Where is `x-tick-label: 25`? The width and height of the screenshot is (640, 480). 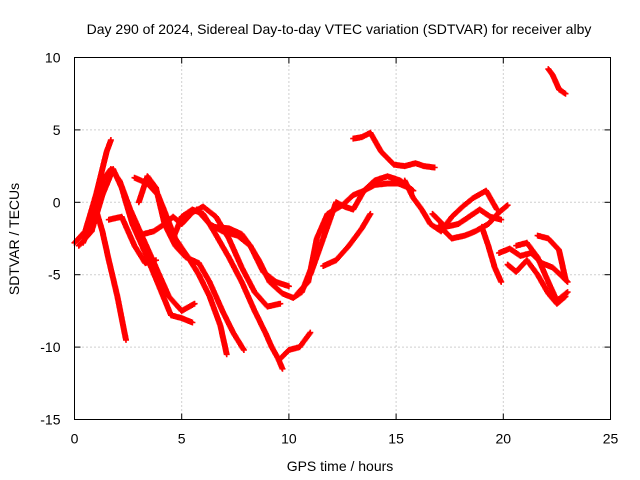
x-tick-label: 25 is located at coordinates (611, 439).